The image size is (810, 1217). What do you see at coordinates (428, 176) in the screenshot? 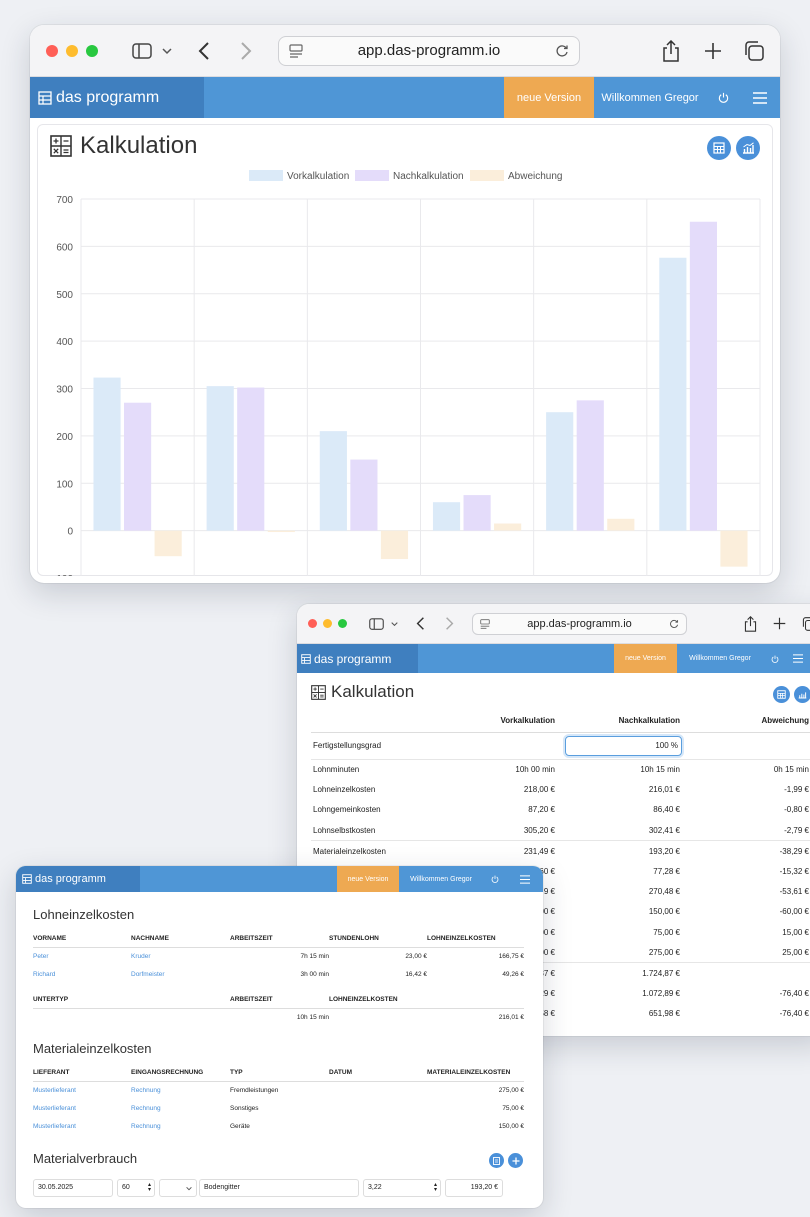
I see `legend-label: Nachkalkulation` at bounding box center [428, 176].